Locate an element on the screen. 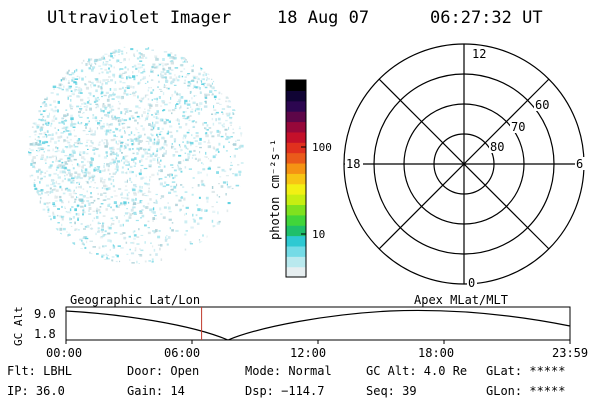 This screenshot has width=600, height=400. time-tick-1800: 18:00 is located at coordinates (436, 353).